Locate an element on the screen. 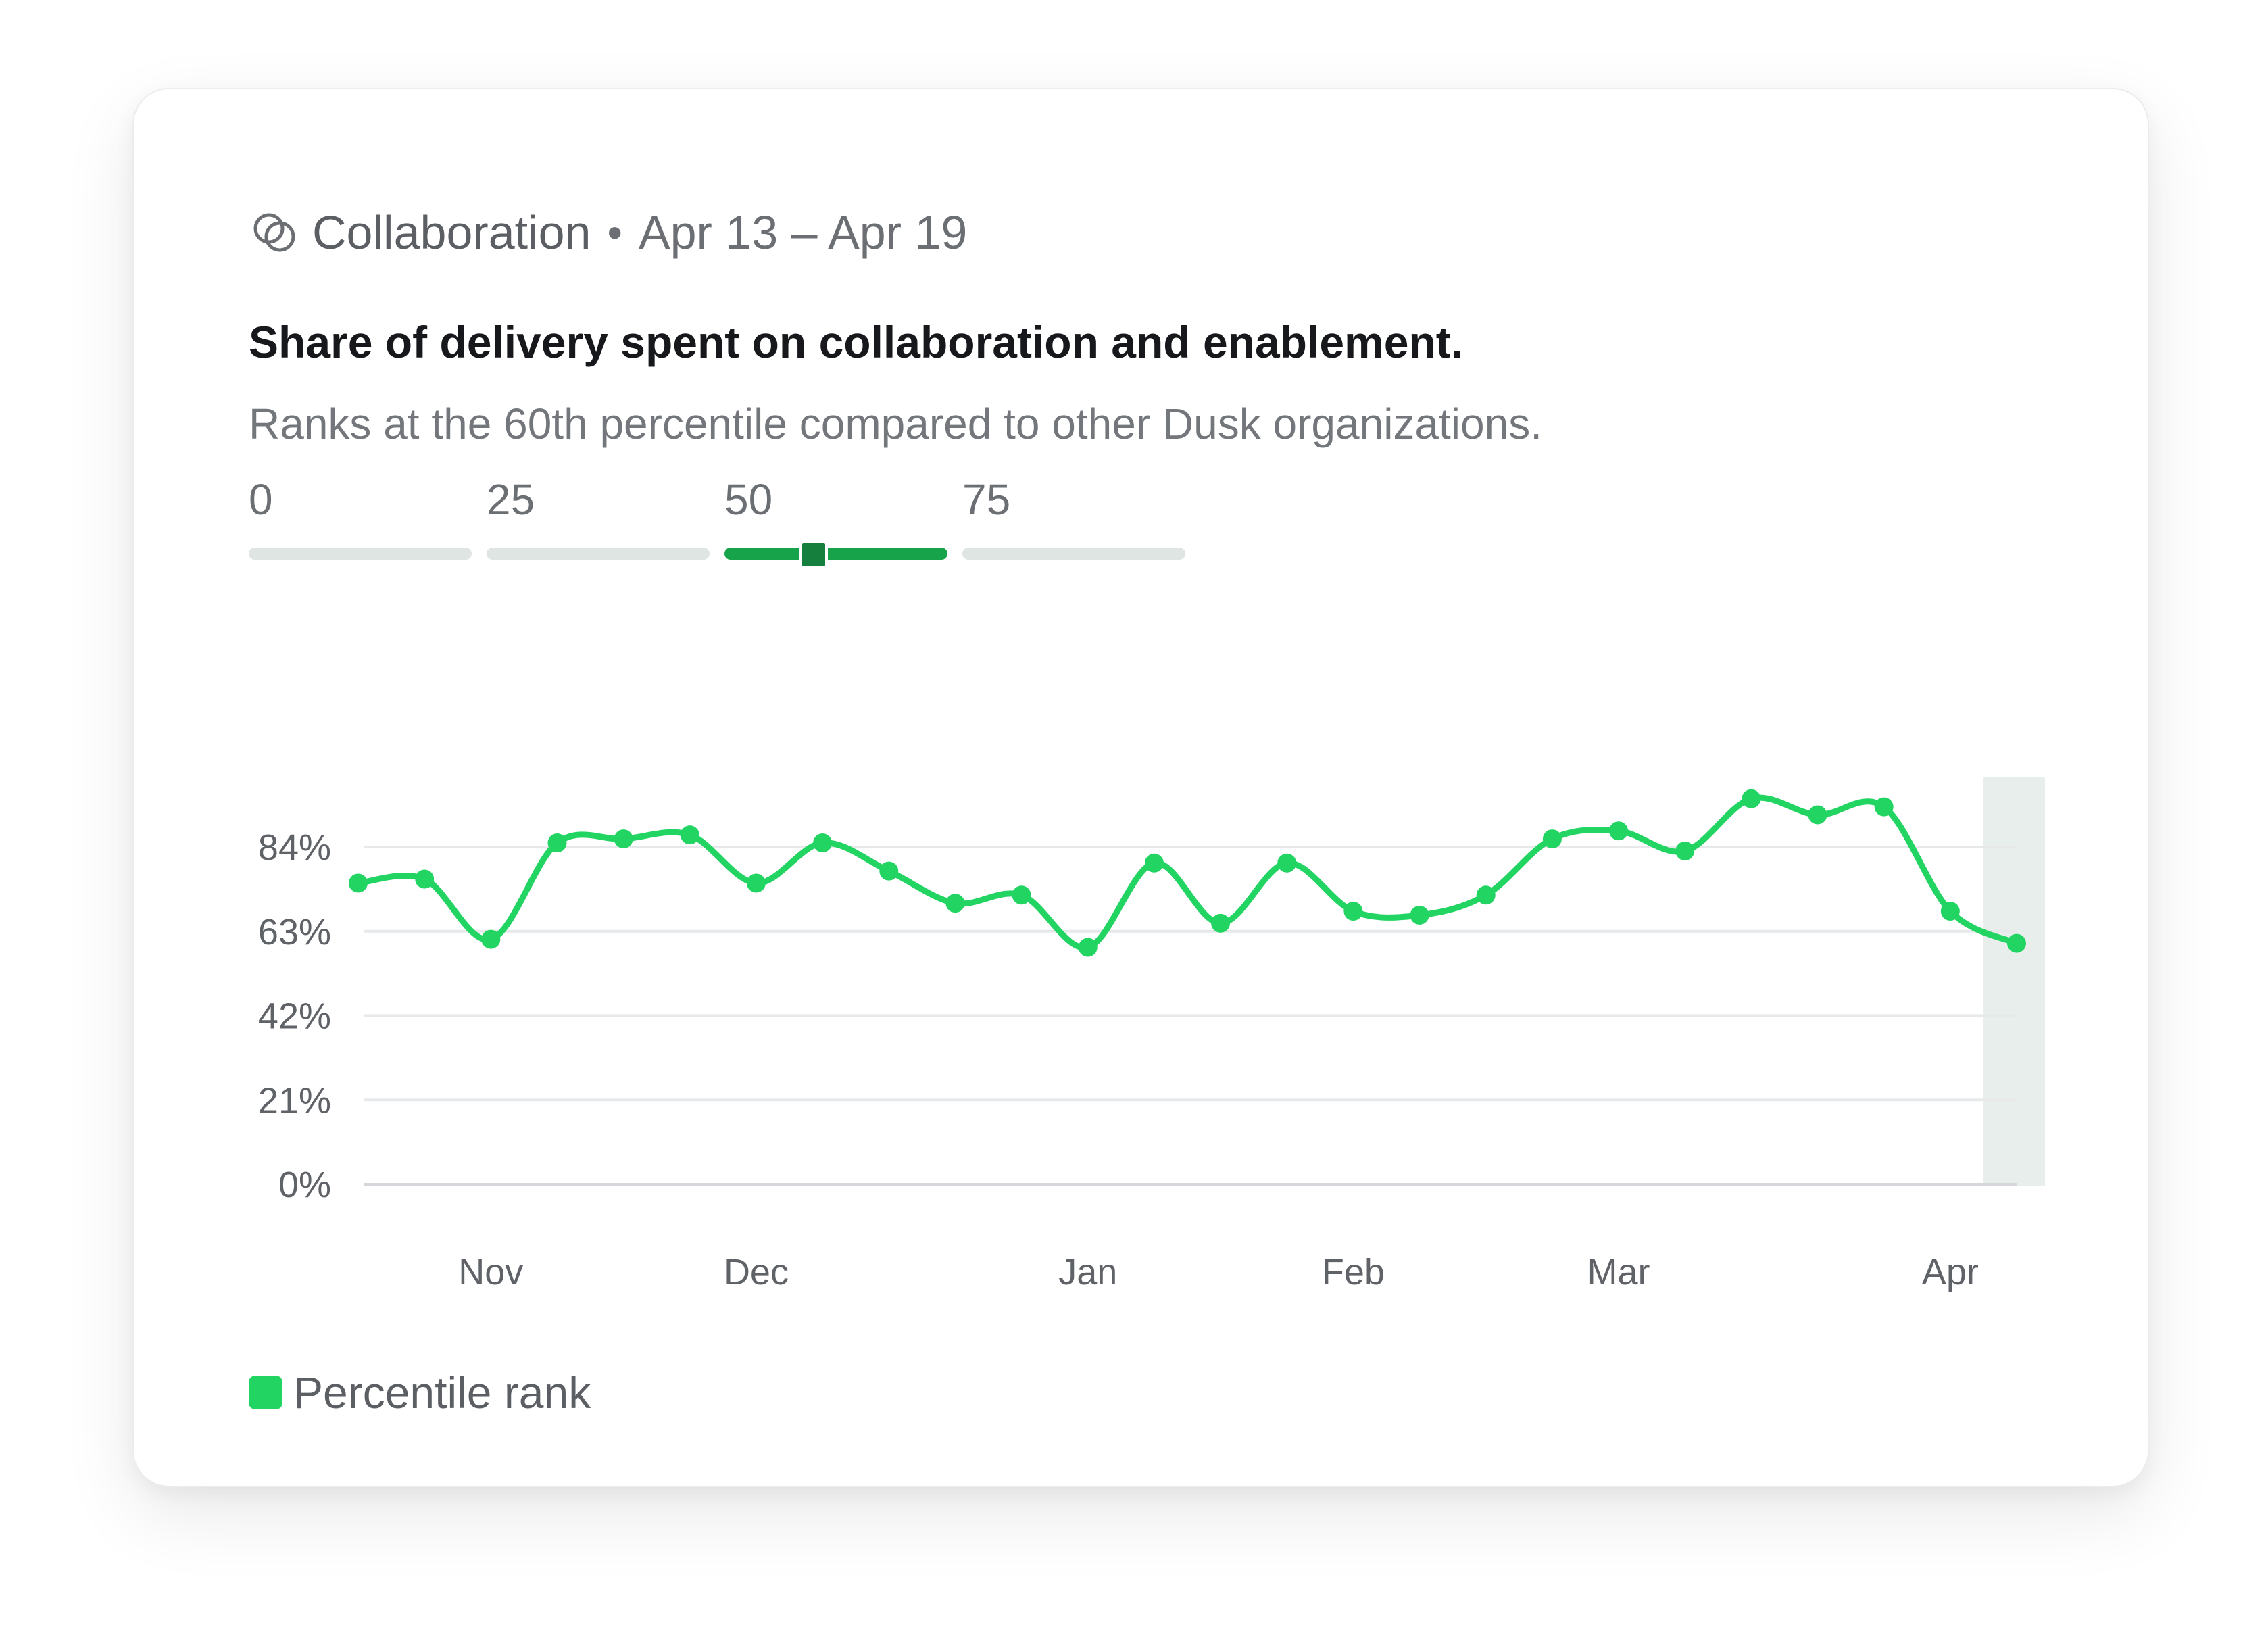 Image resolution: width=2268 pixels, height=1652 pixels. x-tick-label: Jan is located at coordinates (1087, 1272).